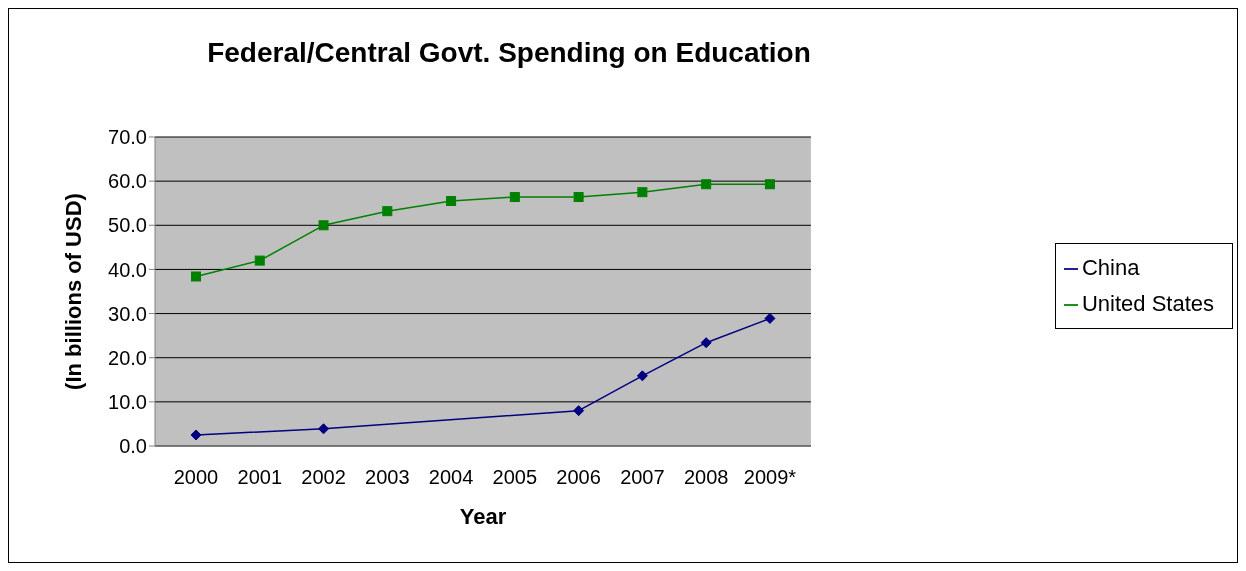 The height and width of the screenshot is (571, 1246). What do you see at coordinates (196, 477) in the screenshot?
I see `x-tick-label: 2000` at bounding box center [196, 477].